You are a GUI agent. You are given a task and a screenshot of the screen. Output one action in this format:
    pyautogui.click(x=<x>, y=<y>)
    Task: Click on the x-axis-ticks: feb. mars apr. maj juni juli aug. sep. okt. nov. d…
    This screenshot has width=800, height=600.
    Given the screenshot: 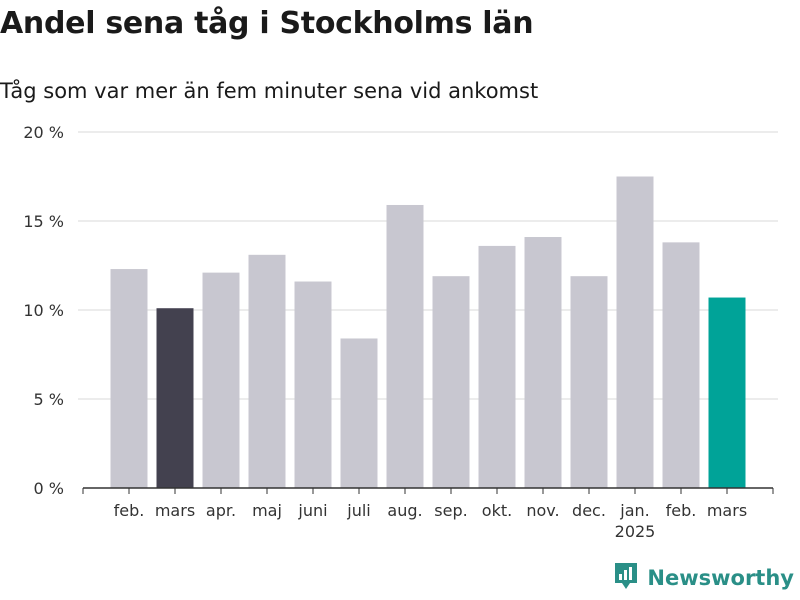 What is the action you would take?
    pyautogui.click(x=428, y=514)
    